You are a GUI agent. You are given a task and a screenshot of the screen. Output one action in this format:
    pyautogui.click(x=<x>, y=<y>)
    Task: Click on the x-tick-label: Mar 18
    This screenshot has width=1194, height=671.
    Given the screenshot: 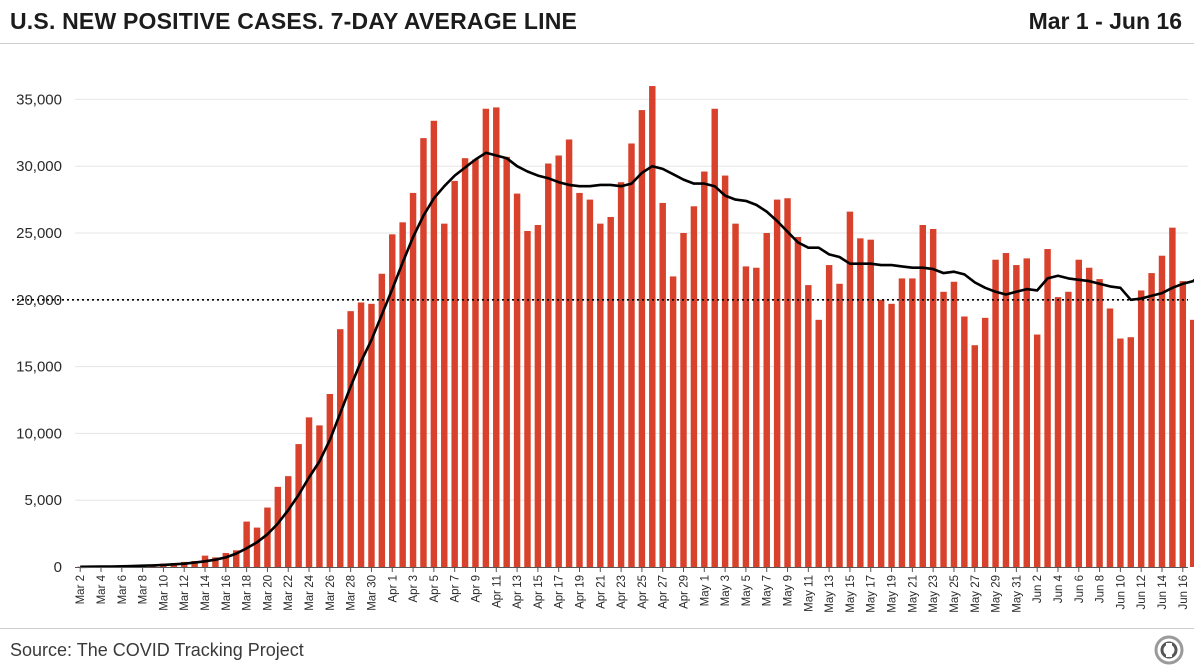 What is the action you would take?
    pyautogui.click(x=248, y=593)
    